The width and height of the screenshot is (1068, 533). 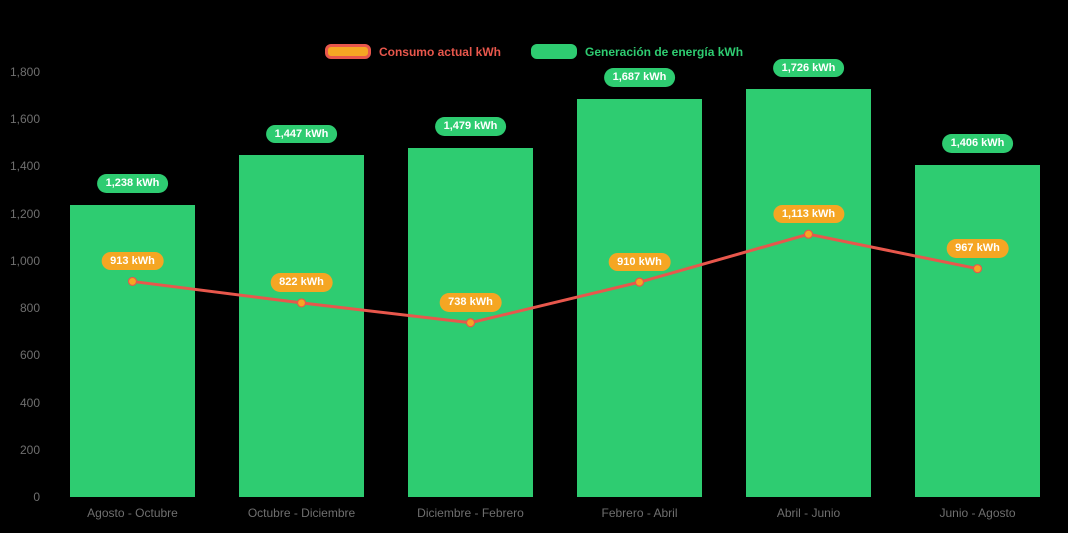 What do you see at coordinates (808, 214) in the screenshot?
I see `consumption-value-pill: 1,113 kWh` at bounding box center [808, 214].